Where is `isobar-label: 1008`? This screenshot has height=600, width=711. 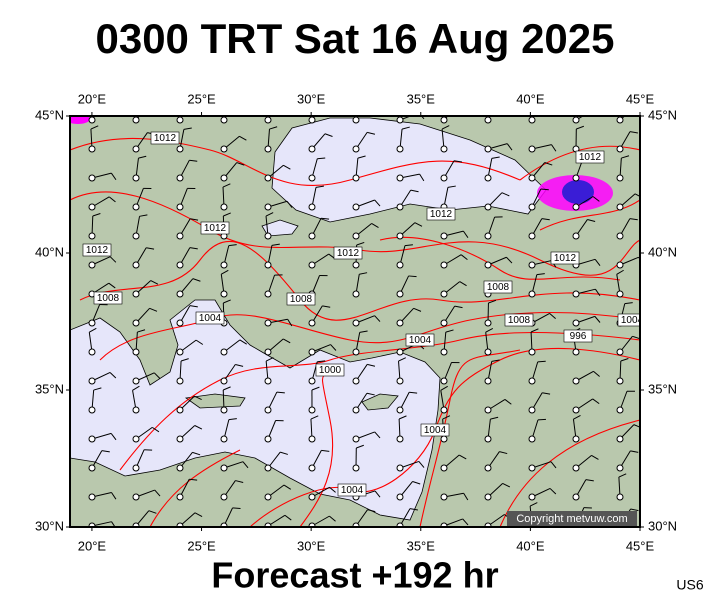 isobar-label: 1008 is located at coordinates (519, 320).